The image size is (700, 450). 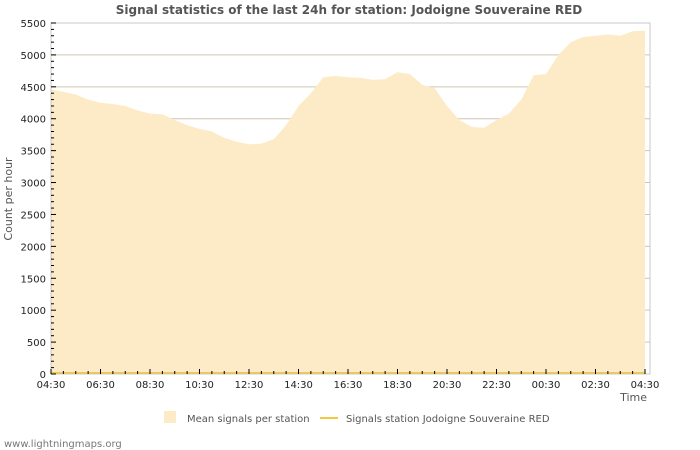 I want to click on y-tick-label: 0, so click(x=43, y=375).